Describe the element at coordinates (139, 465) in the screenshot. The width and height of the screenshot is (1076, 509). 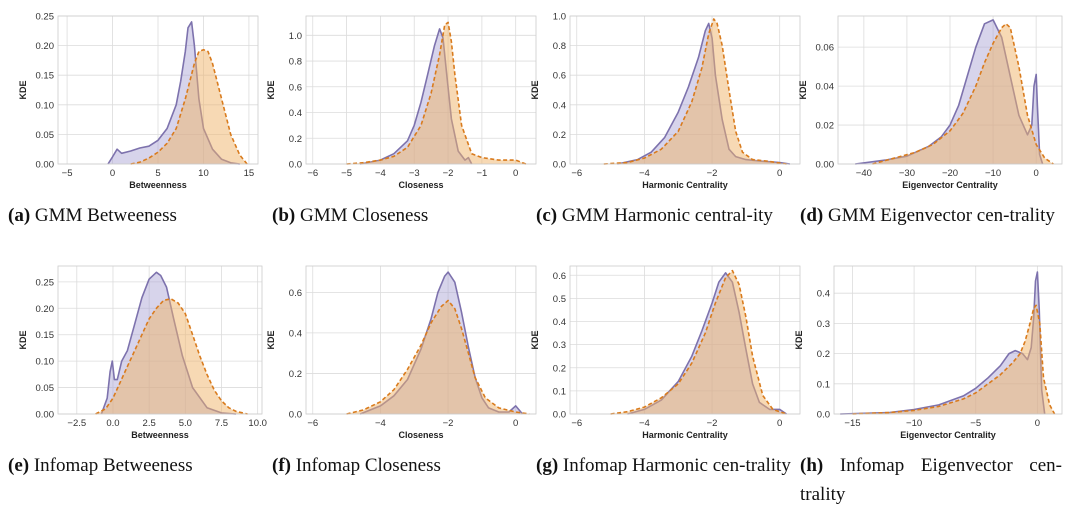
I see `caption-e: (e) Infomap Betweeness` at that location.